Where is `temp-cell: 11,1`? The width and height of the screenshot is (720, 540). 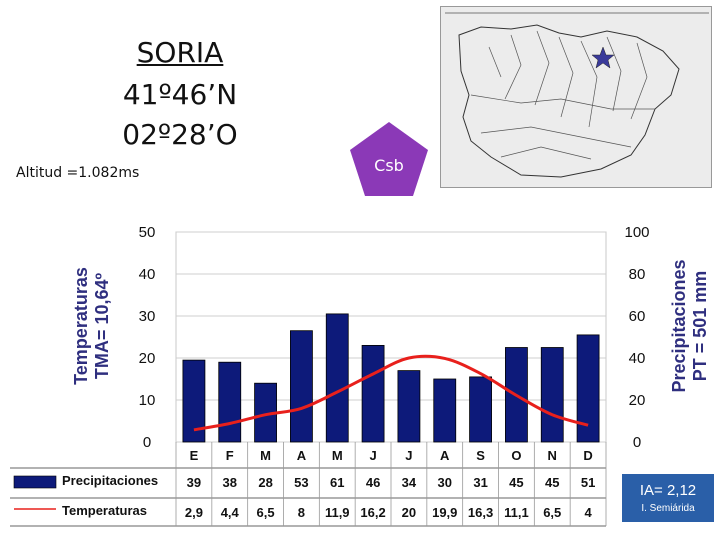 temp-cell: 11,1 is located at coordinates (516, 512).